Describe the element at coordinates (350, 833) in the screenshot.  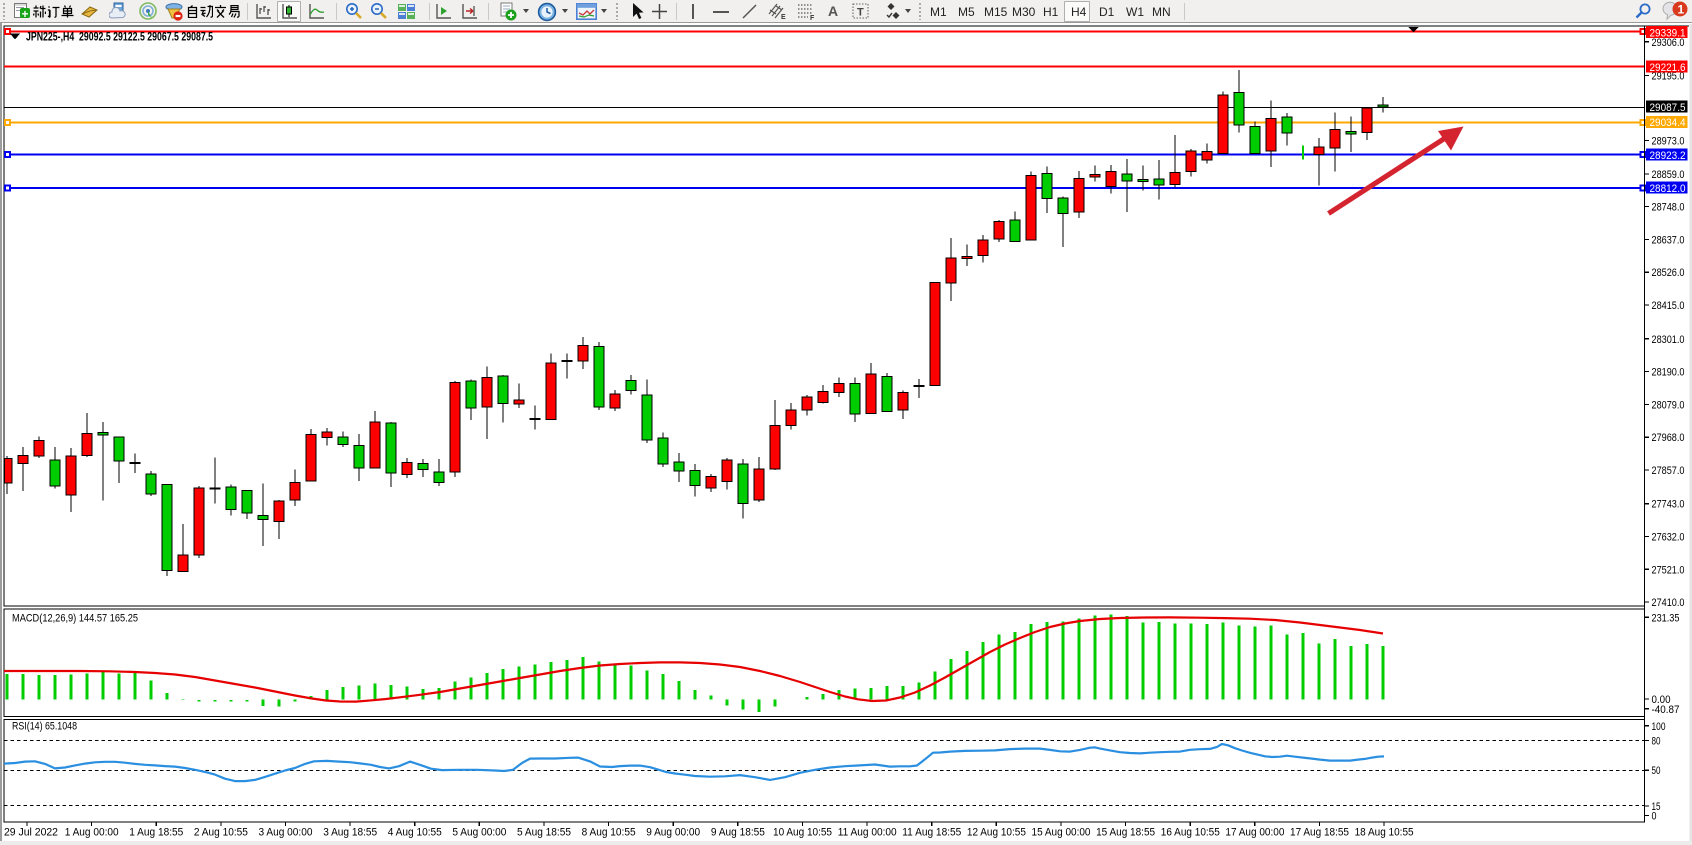
I see `svg-text: 3 Aug 18:55` at that location.